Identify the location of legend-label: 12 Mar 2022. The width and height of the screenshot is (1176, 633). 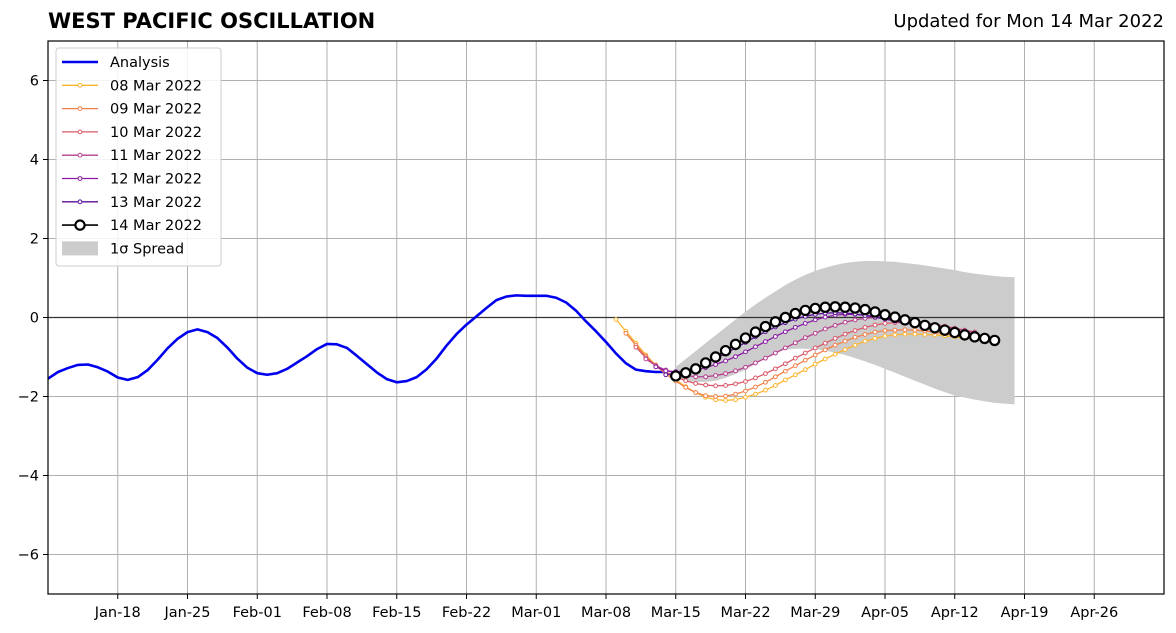
(156, 180).